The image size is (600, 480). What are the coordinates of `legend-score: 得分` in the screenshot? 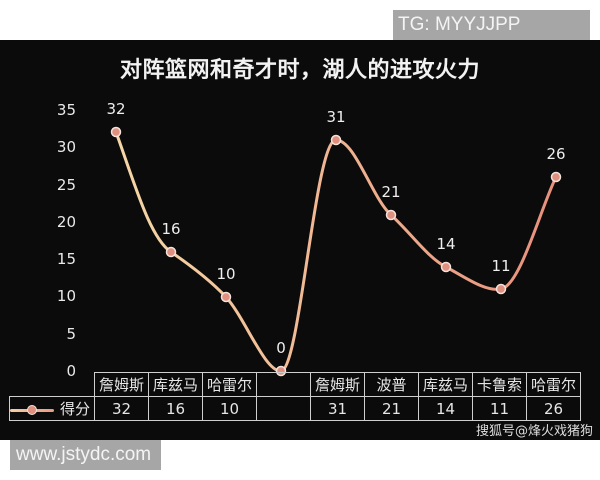 It's located at (52, 408).